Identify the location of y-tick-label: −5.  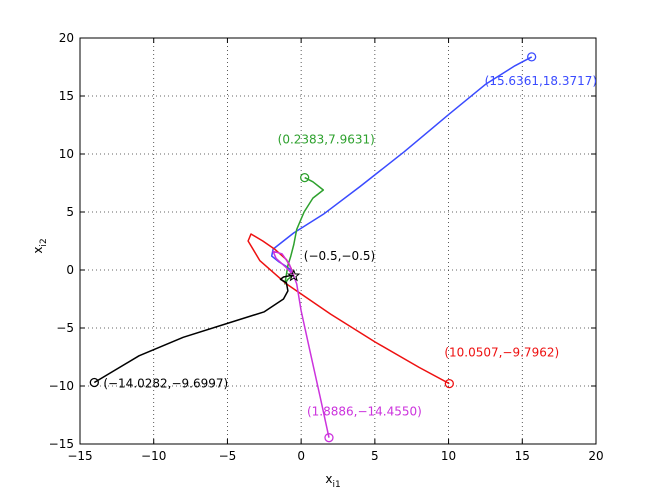
(65, 328).